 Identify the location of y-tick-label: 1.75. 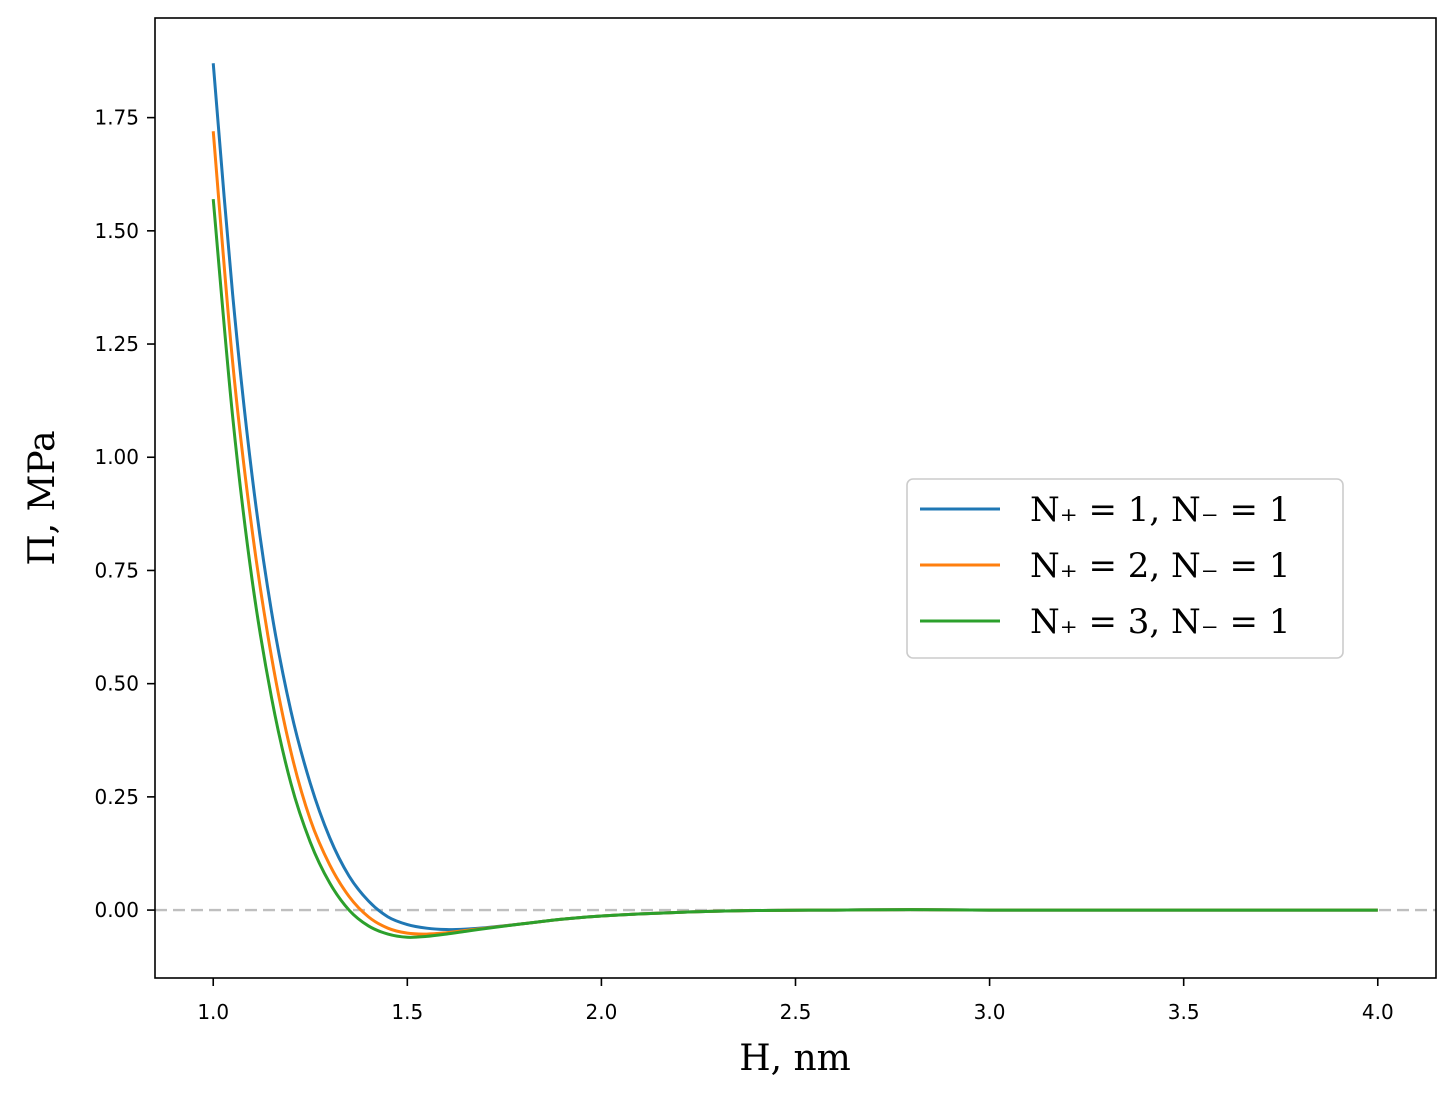
(116, 118).